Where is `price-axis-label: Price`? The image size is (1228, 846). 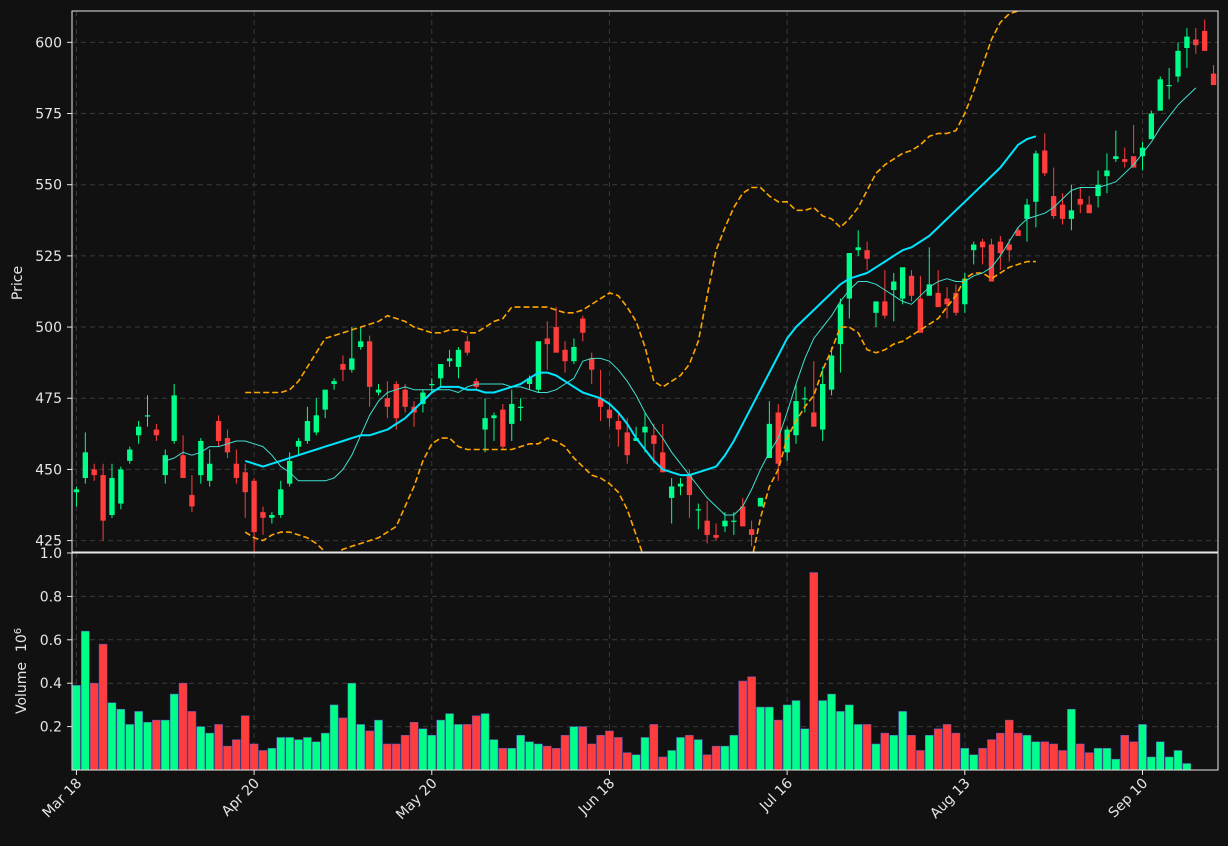
price-axis-label: Price is located at coordinates (18, 283).